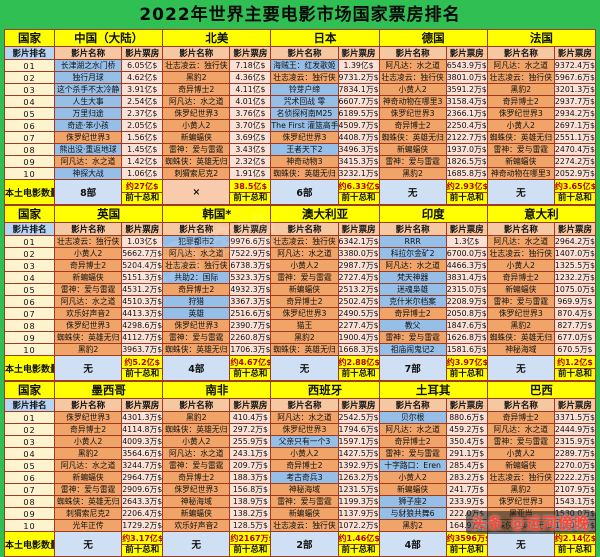  I want to click on top10-total-cell: 约4.67亿$ 前十总和, so click(250, 368).